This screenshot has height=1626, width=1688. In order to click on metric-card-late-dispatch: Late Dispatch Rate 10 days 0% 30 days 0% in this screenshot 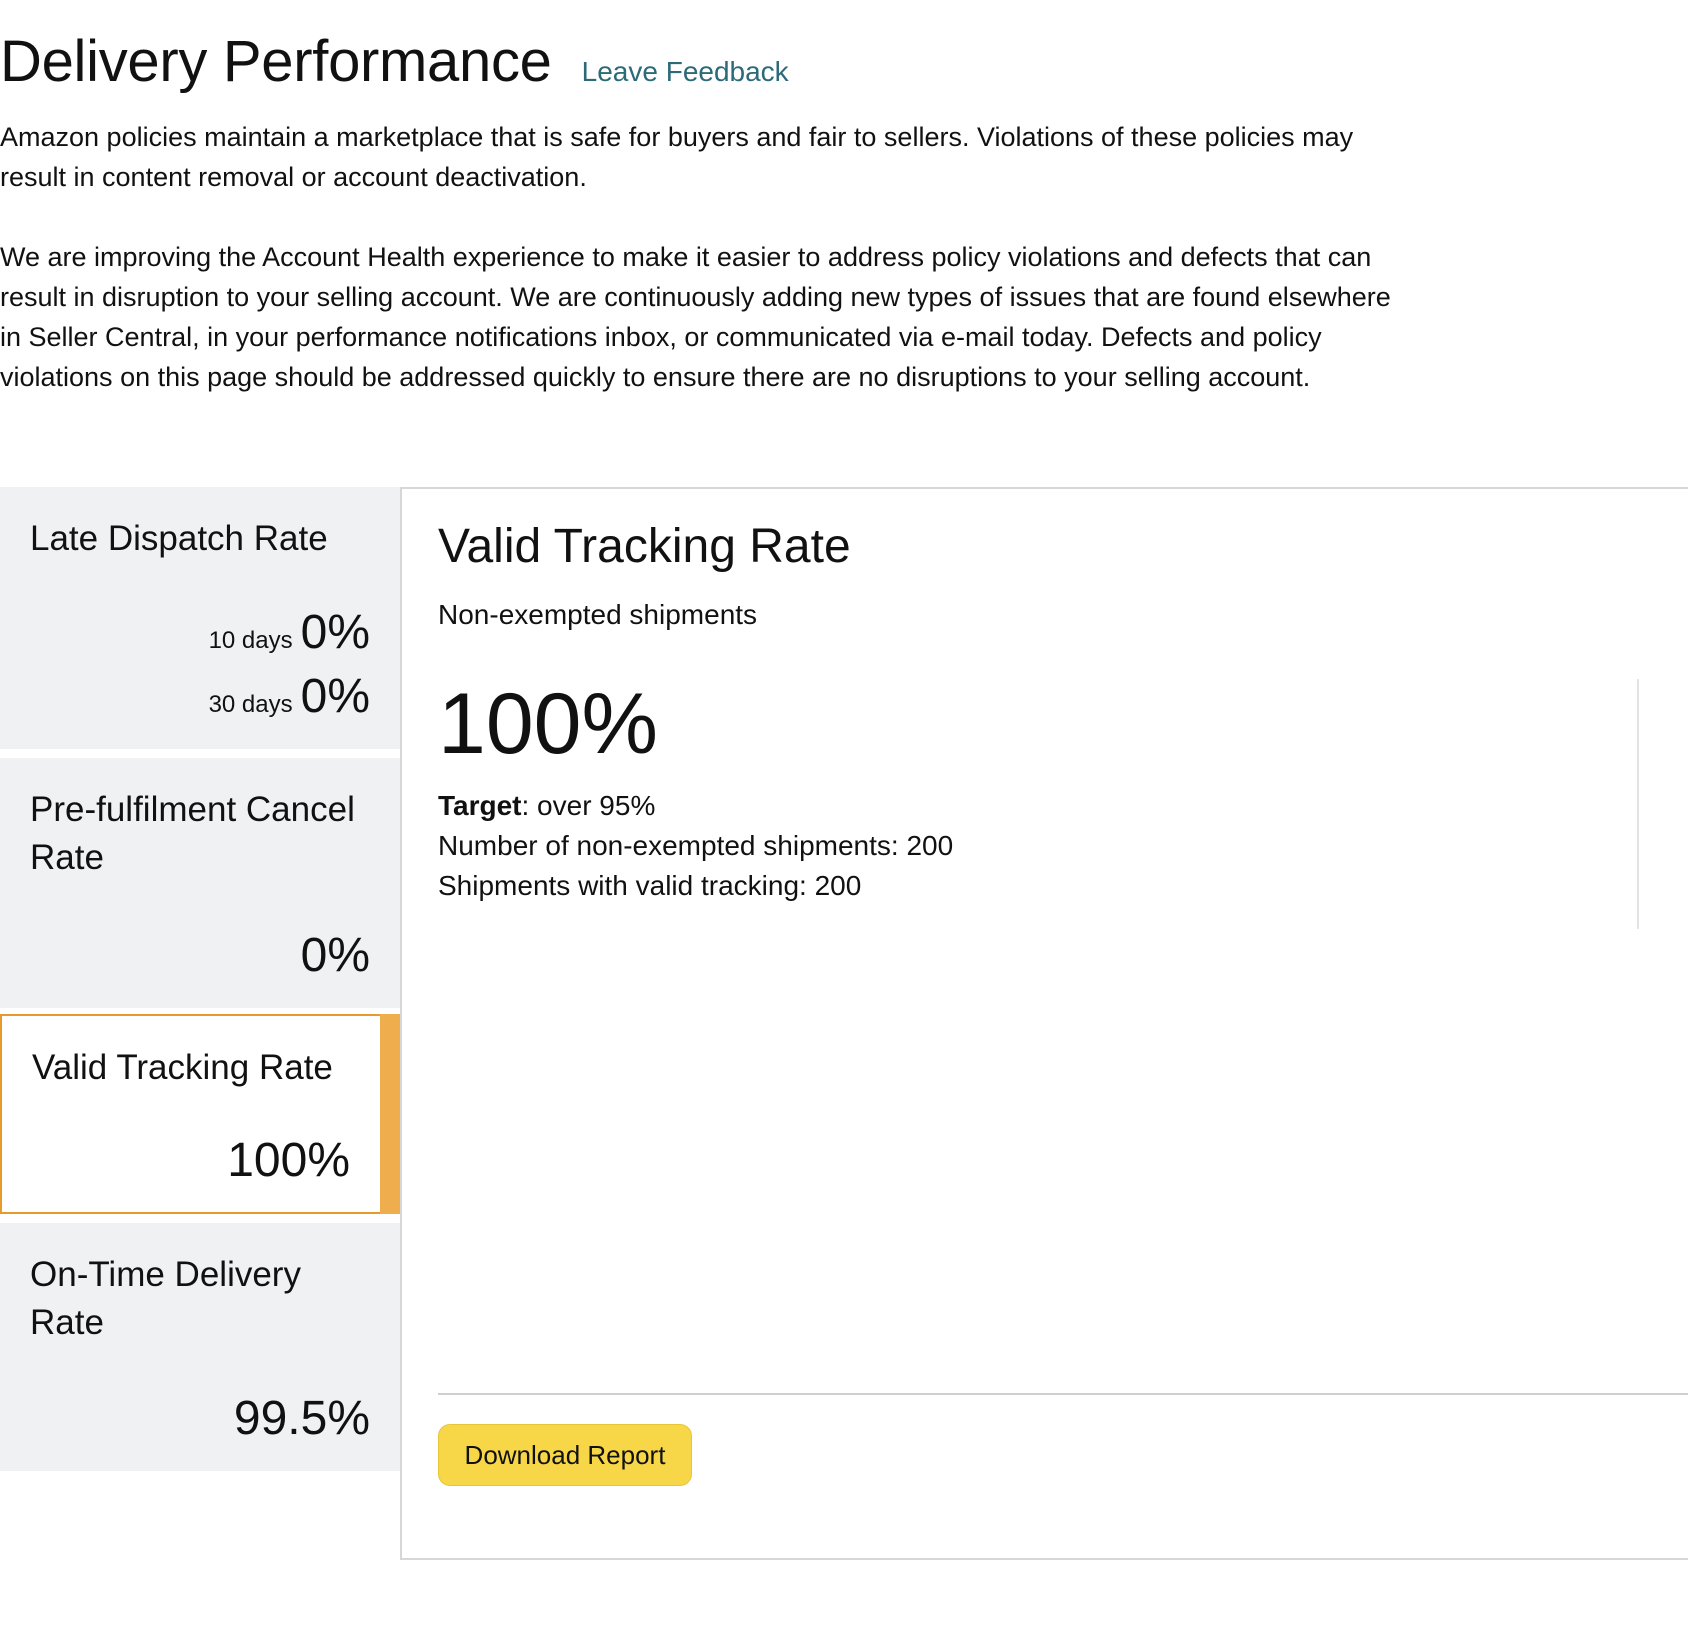, I will do `click(200, 618)`.